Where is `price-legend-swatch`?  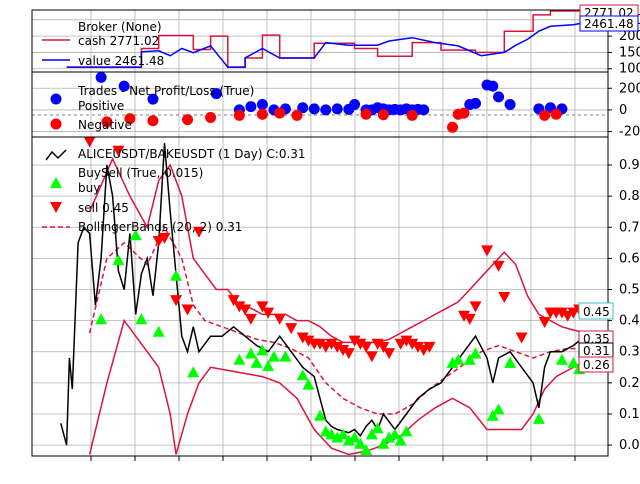
price-legend-swatch is located at coordinates (56, 155).